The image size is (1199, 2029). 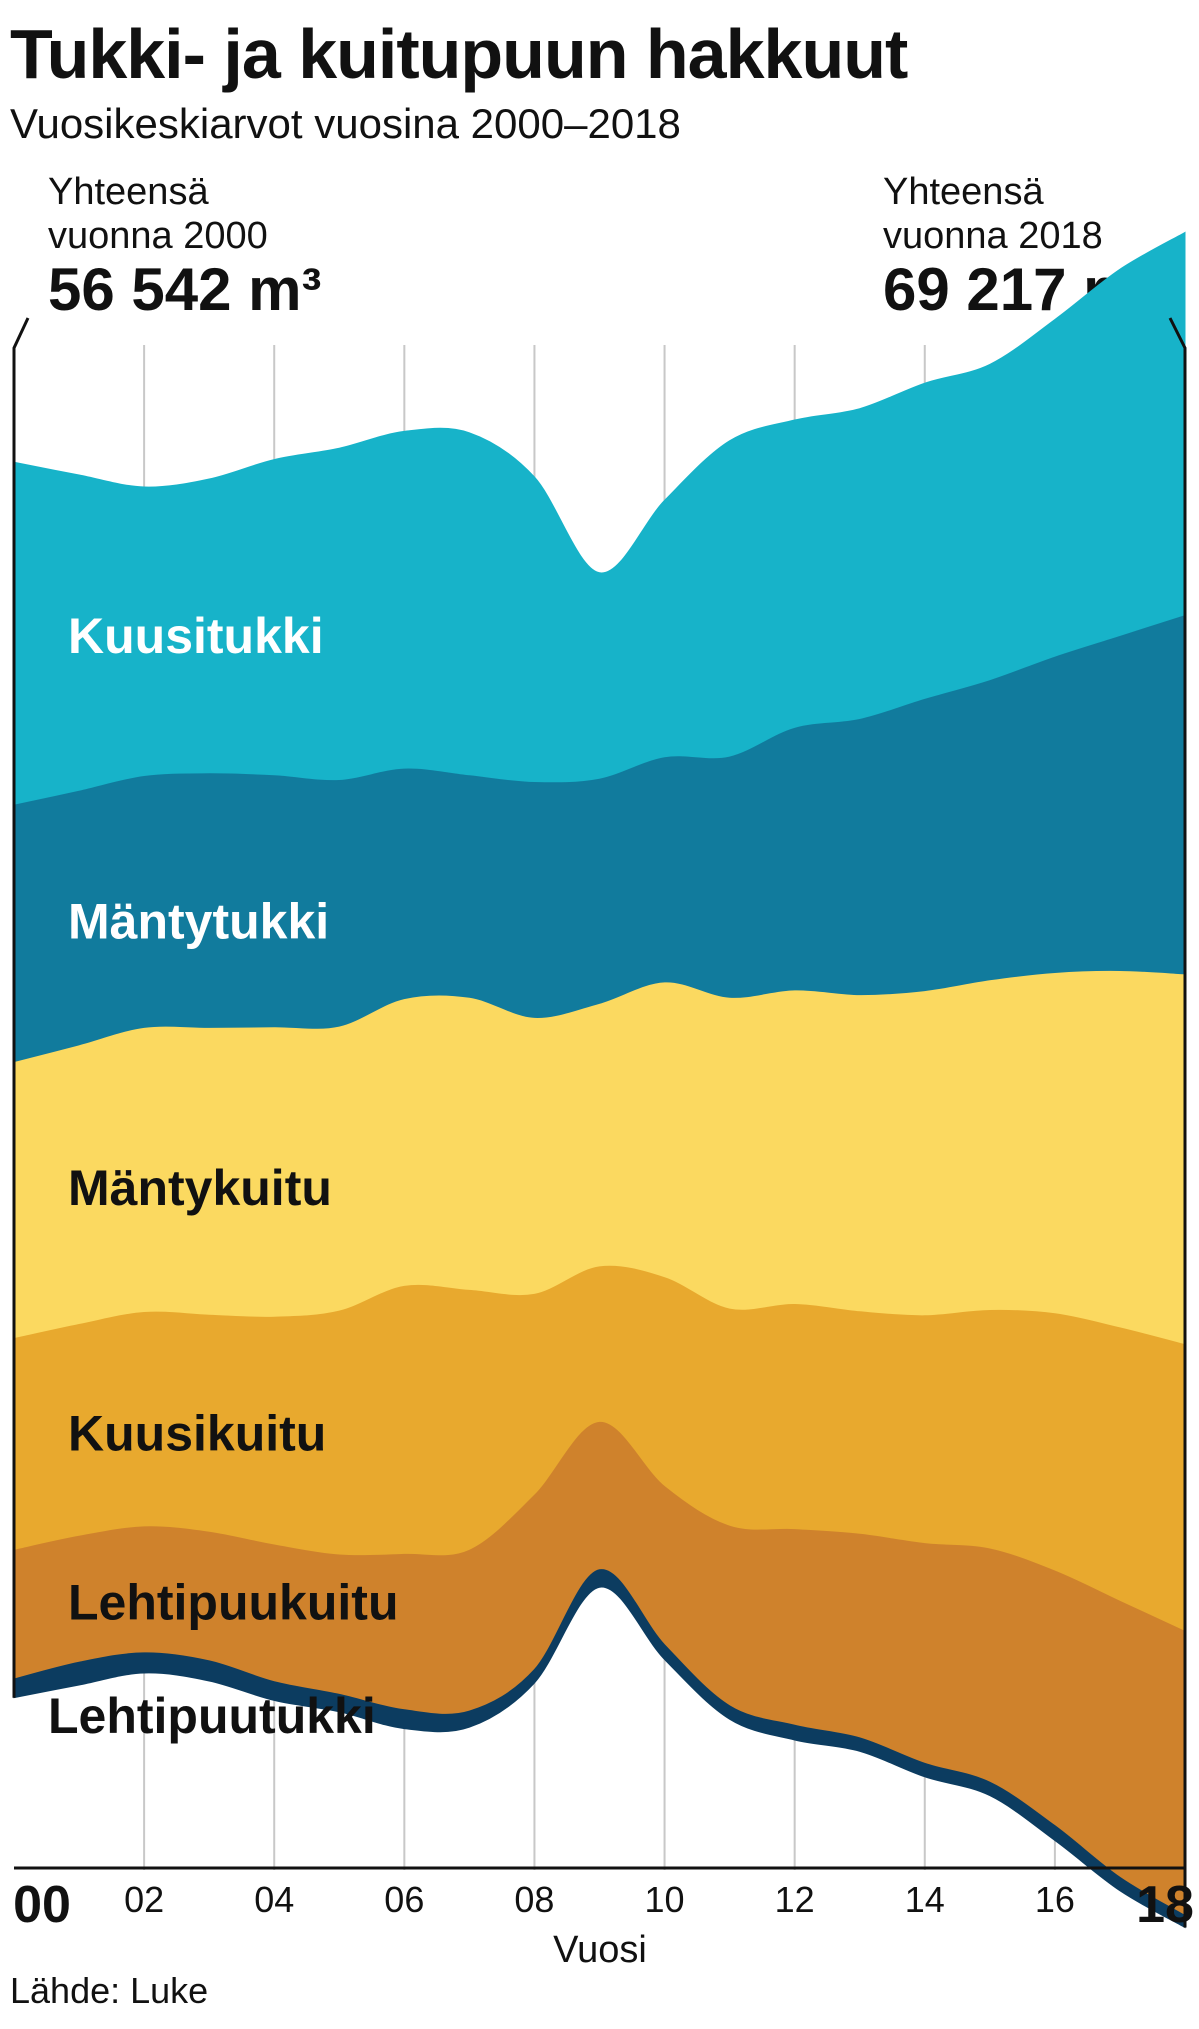 I want to click on x-tick-label-16: 16, so click(x=1055, y=1899).